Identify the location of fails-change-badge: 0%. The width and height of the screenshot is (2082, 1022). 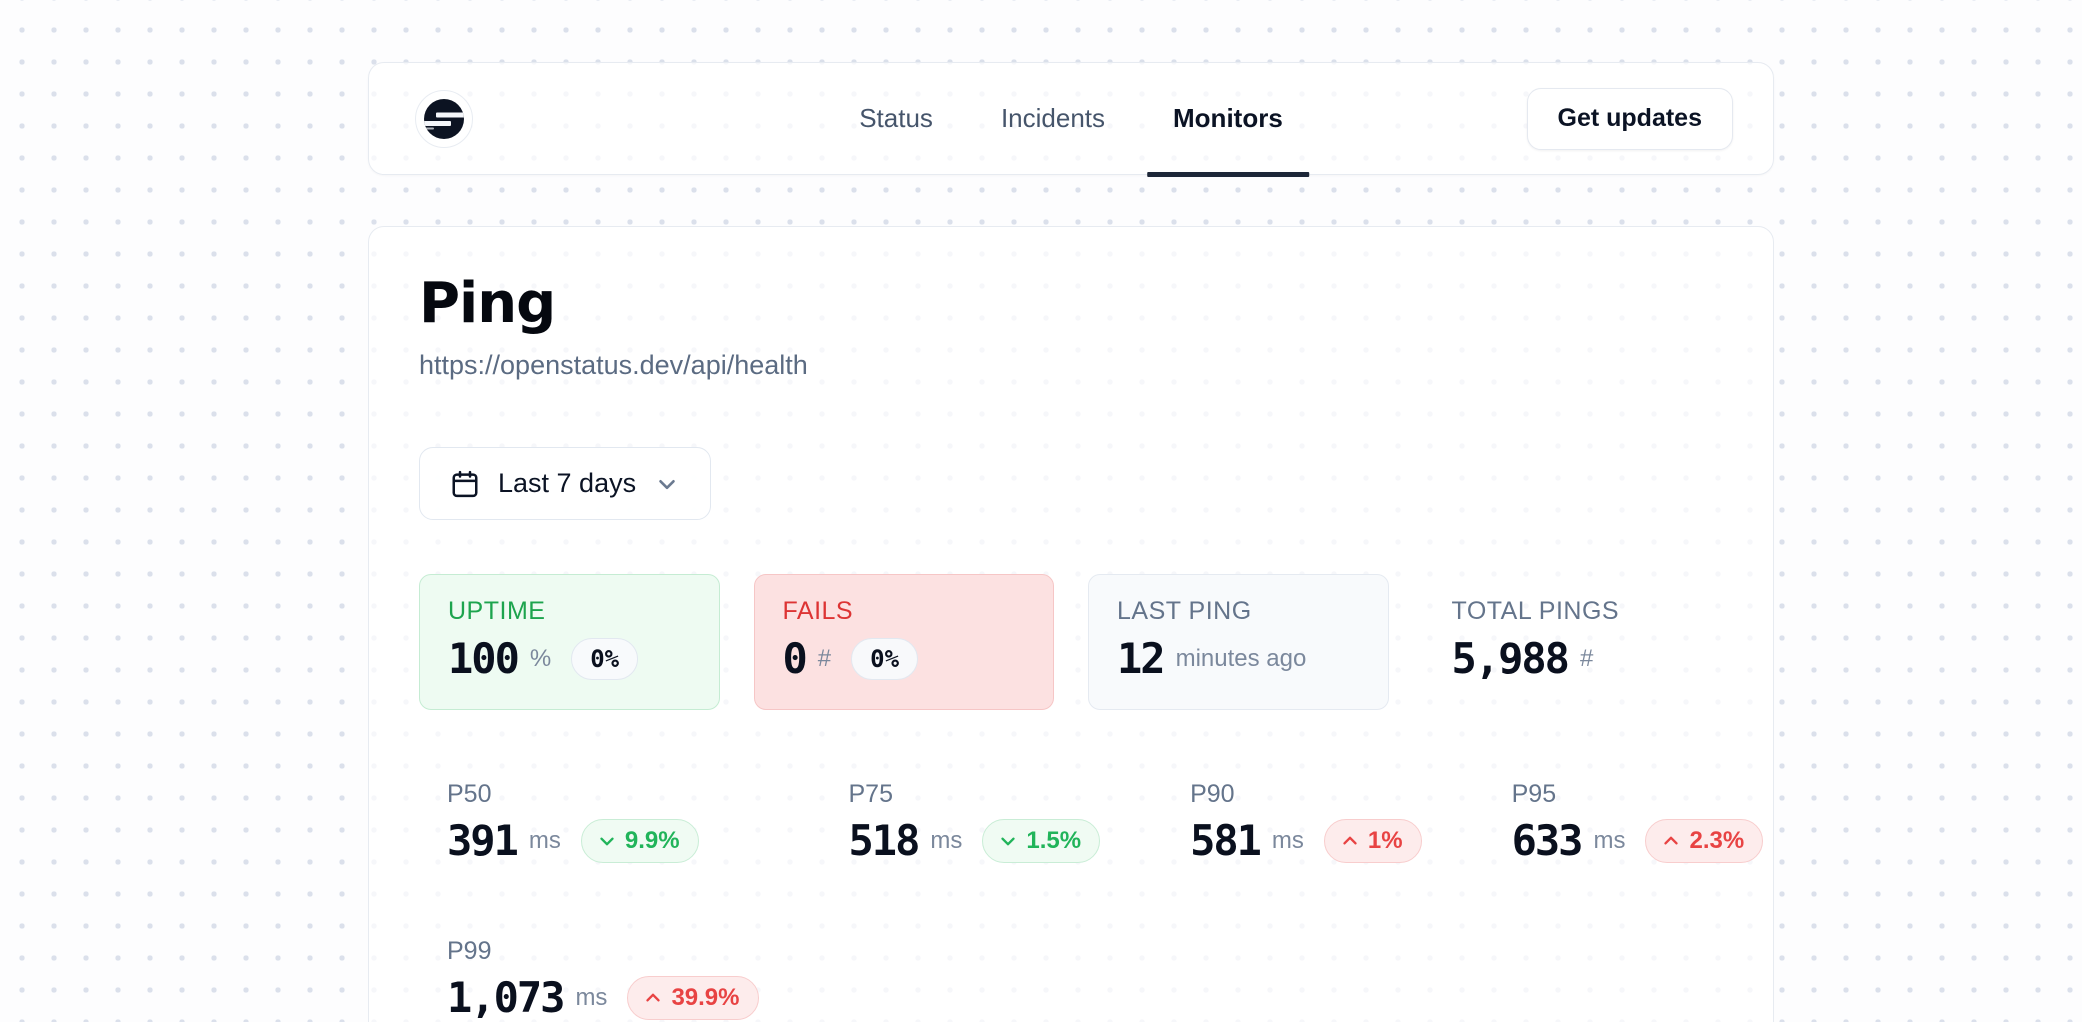
(885, 659).